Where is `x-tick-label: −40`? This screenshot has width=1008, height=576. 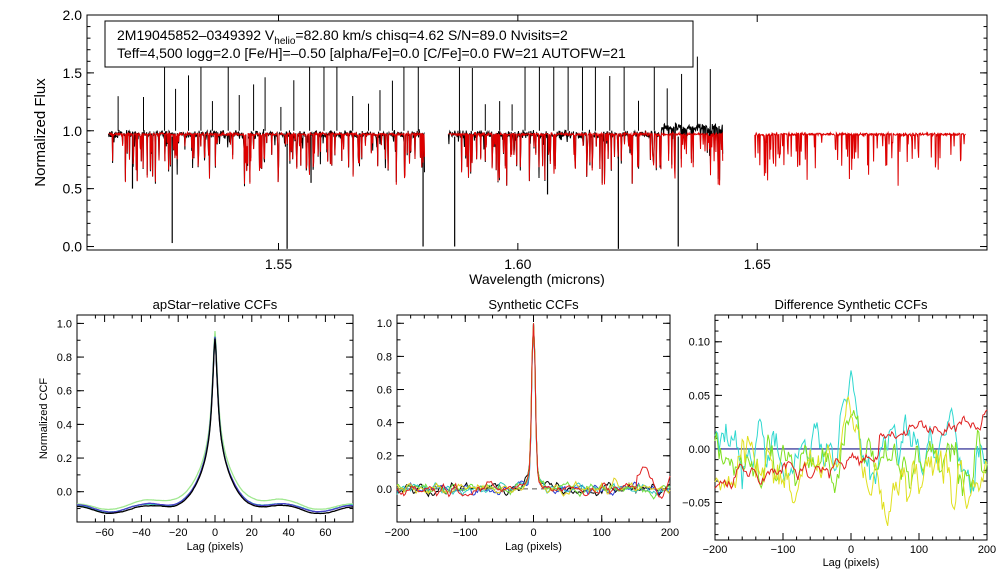
x-tick-label: −40 is located at coordinates (141, 533).